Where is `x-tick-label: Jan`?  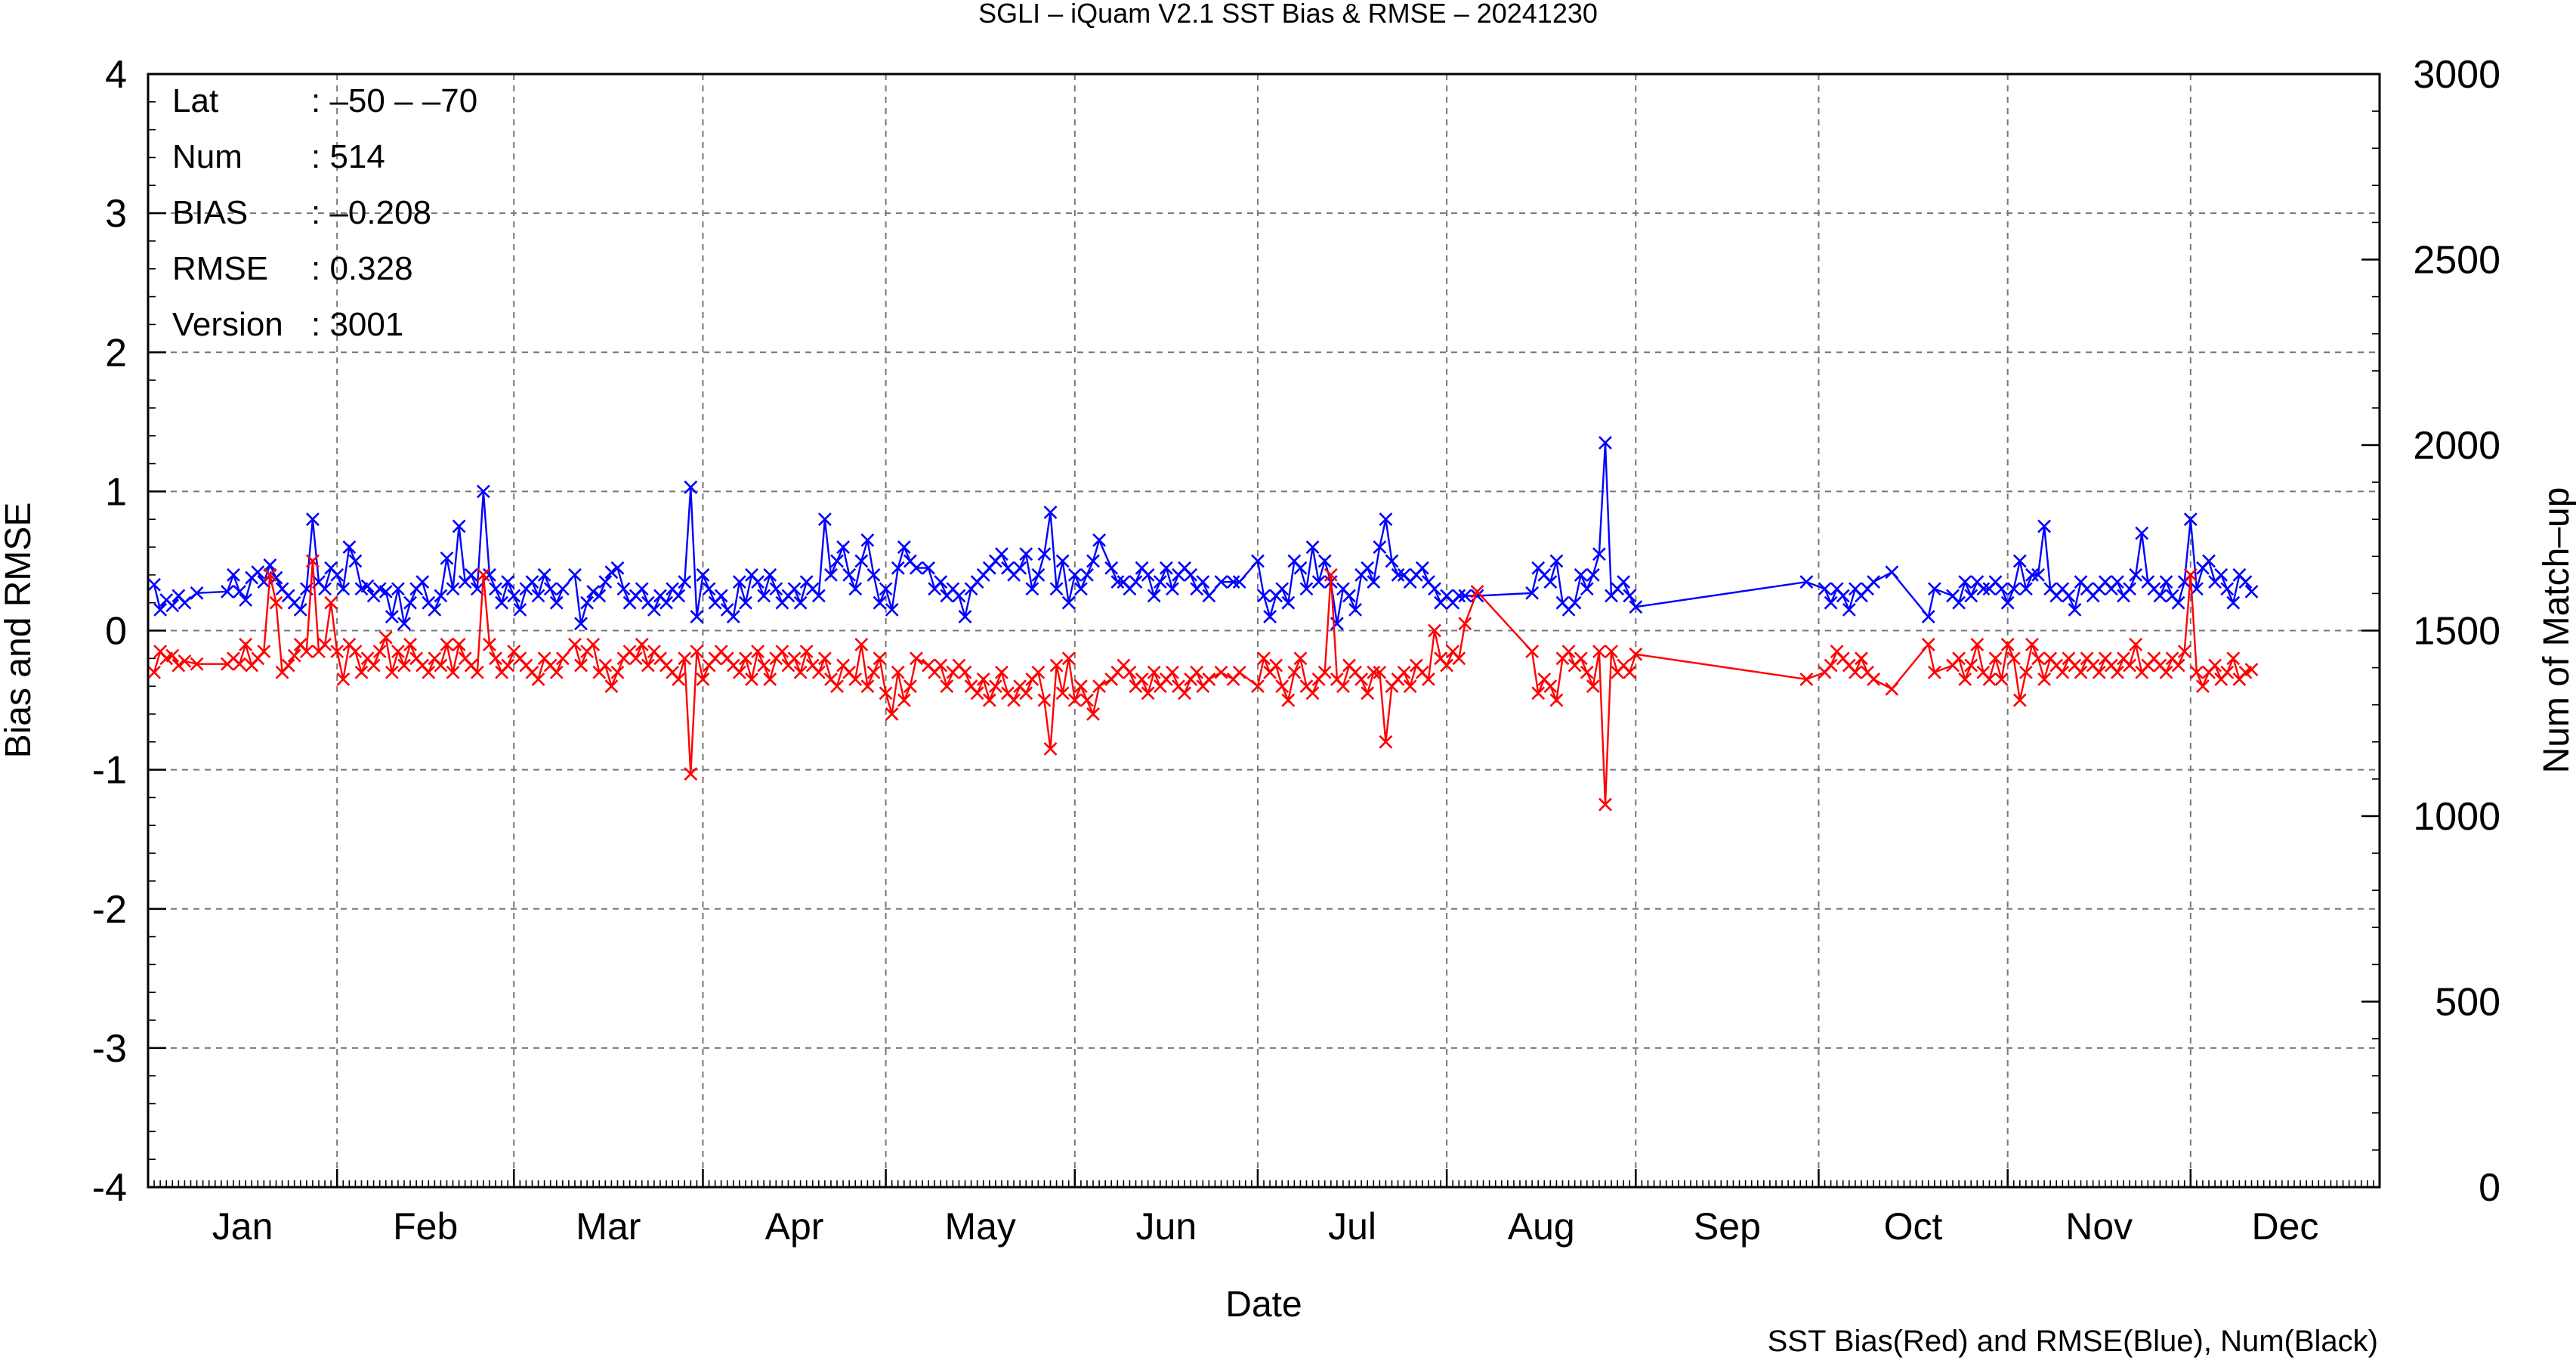 x-tick-label: Jan is located at coordinates (242, 1226).